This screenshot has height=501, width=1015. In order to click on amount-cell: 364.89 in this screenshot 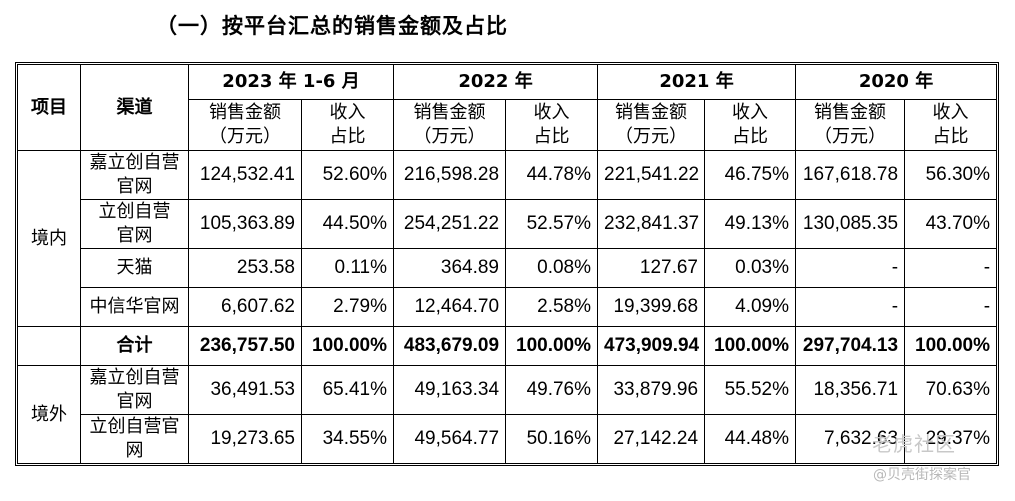, I will do `click(450, 268)`.